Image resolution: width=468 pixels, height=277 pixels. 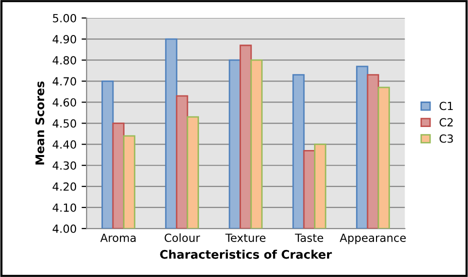 I want to click on y-tick-label: 4.40, so click(x=64, y=144).